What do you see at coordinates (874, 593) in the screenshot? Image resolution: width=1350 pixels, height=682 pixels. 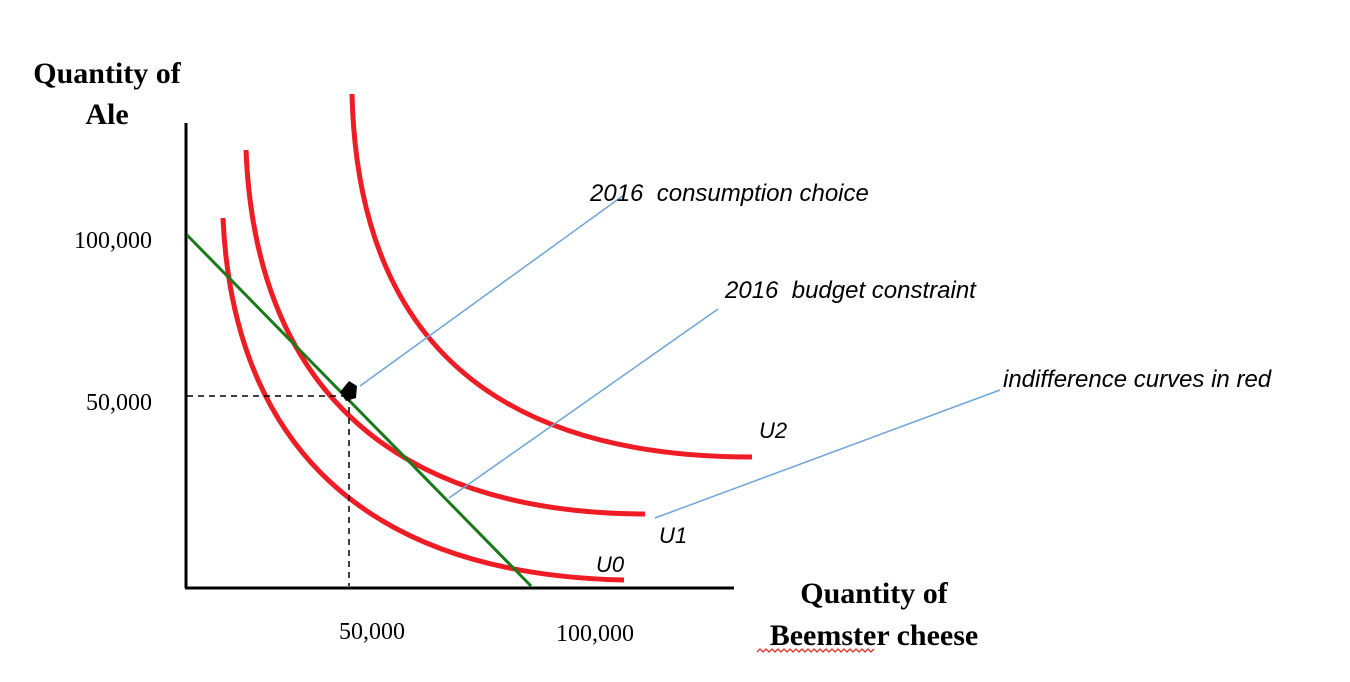 I see `x-axis-title-line1: Quantity of` at bounding box center [874, 593].